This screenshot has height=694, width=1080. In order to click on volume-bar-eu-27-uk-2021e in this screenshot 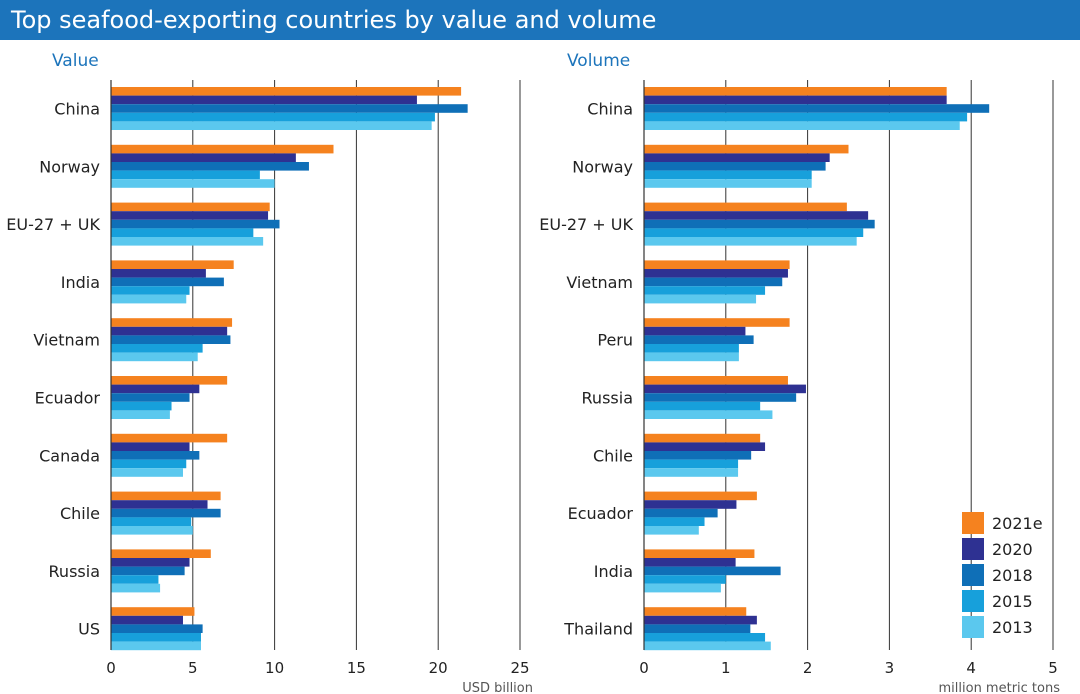, I will do `click(745, 207)`.